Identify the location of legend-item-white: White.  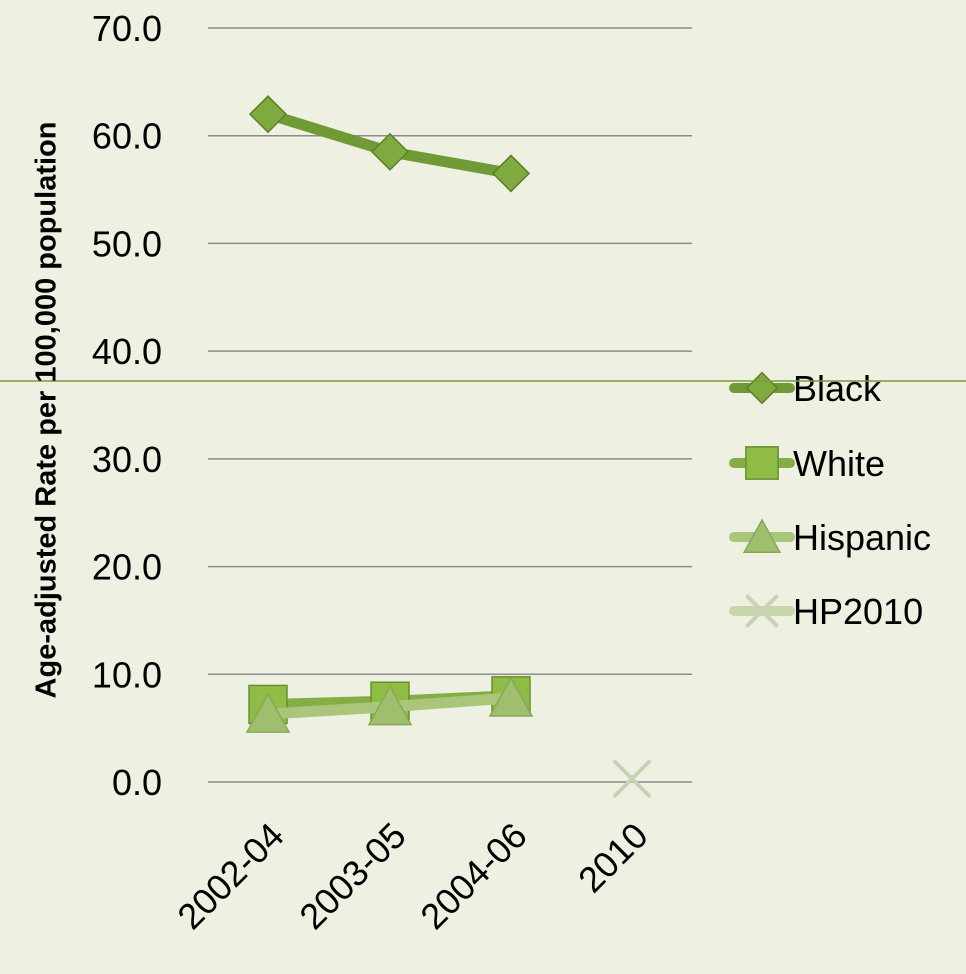
(807, 463).